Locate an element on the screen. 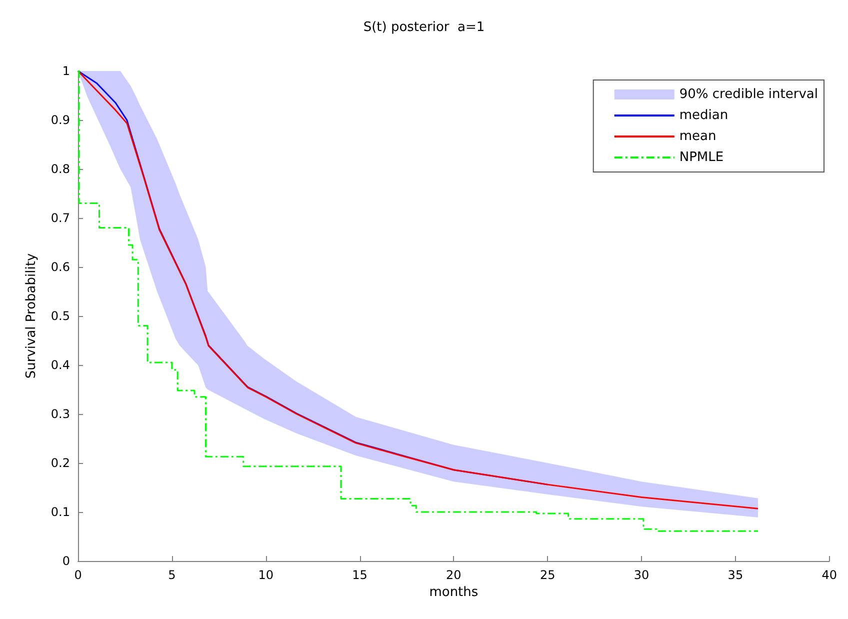  y-tick-label: 0.5 is located at coordinates (60, 316).